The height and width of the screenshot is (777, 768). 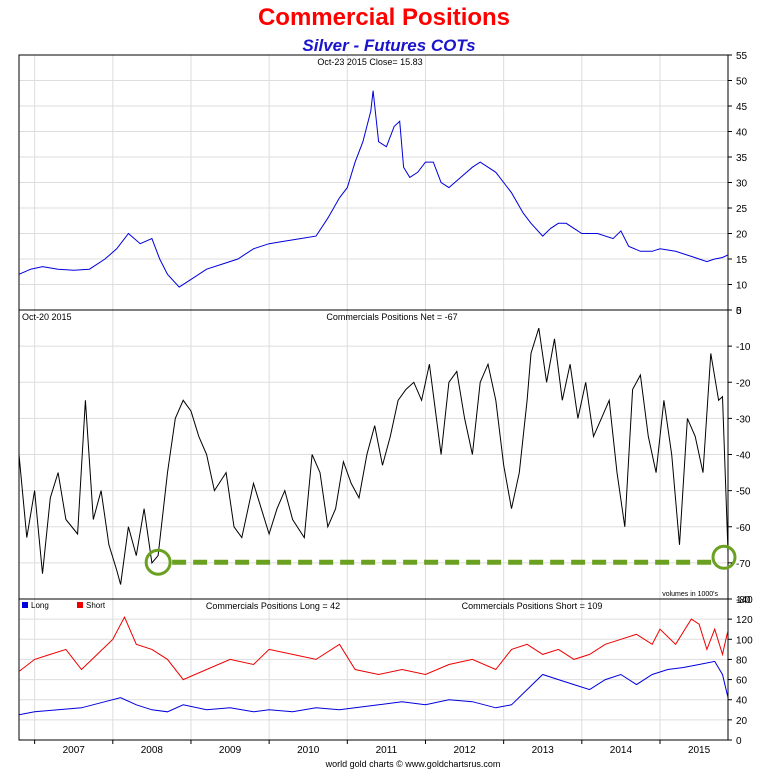 What do you see at coordinates (743, 419) in the screenshot?
I see `y-tick-label: -30` at bounding box center [743, 419].